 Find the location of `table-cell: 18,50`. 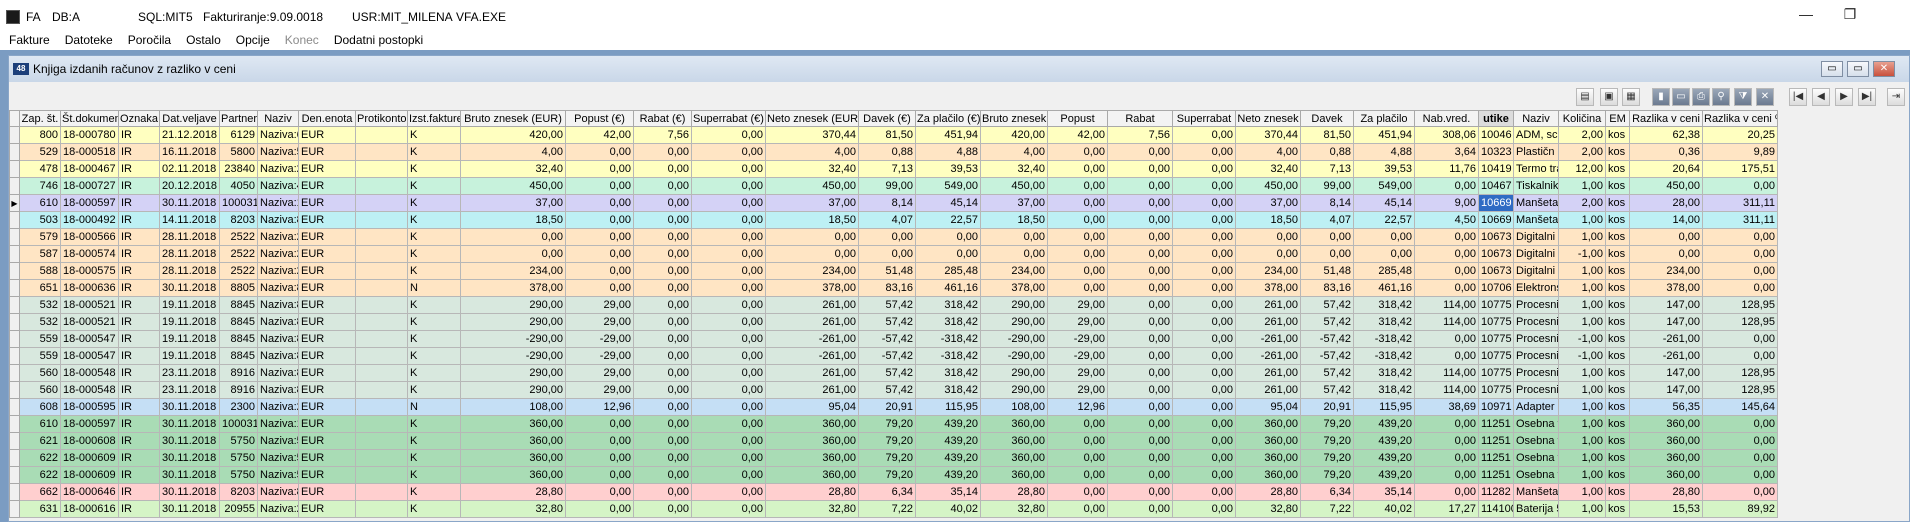

table-cell: 18,50 is located at coordinates (1014, 220).